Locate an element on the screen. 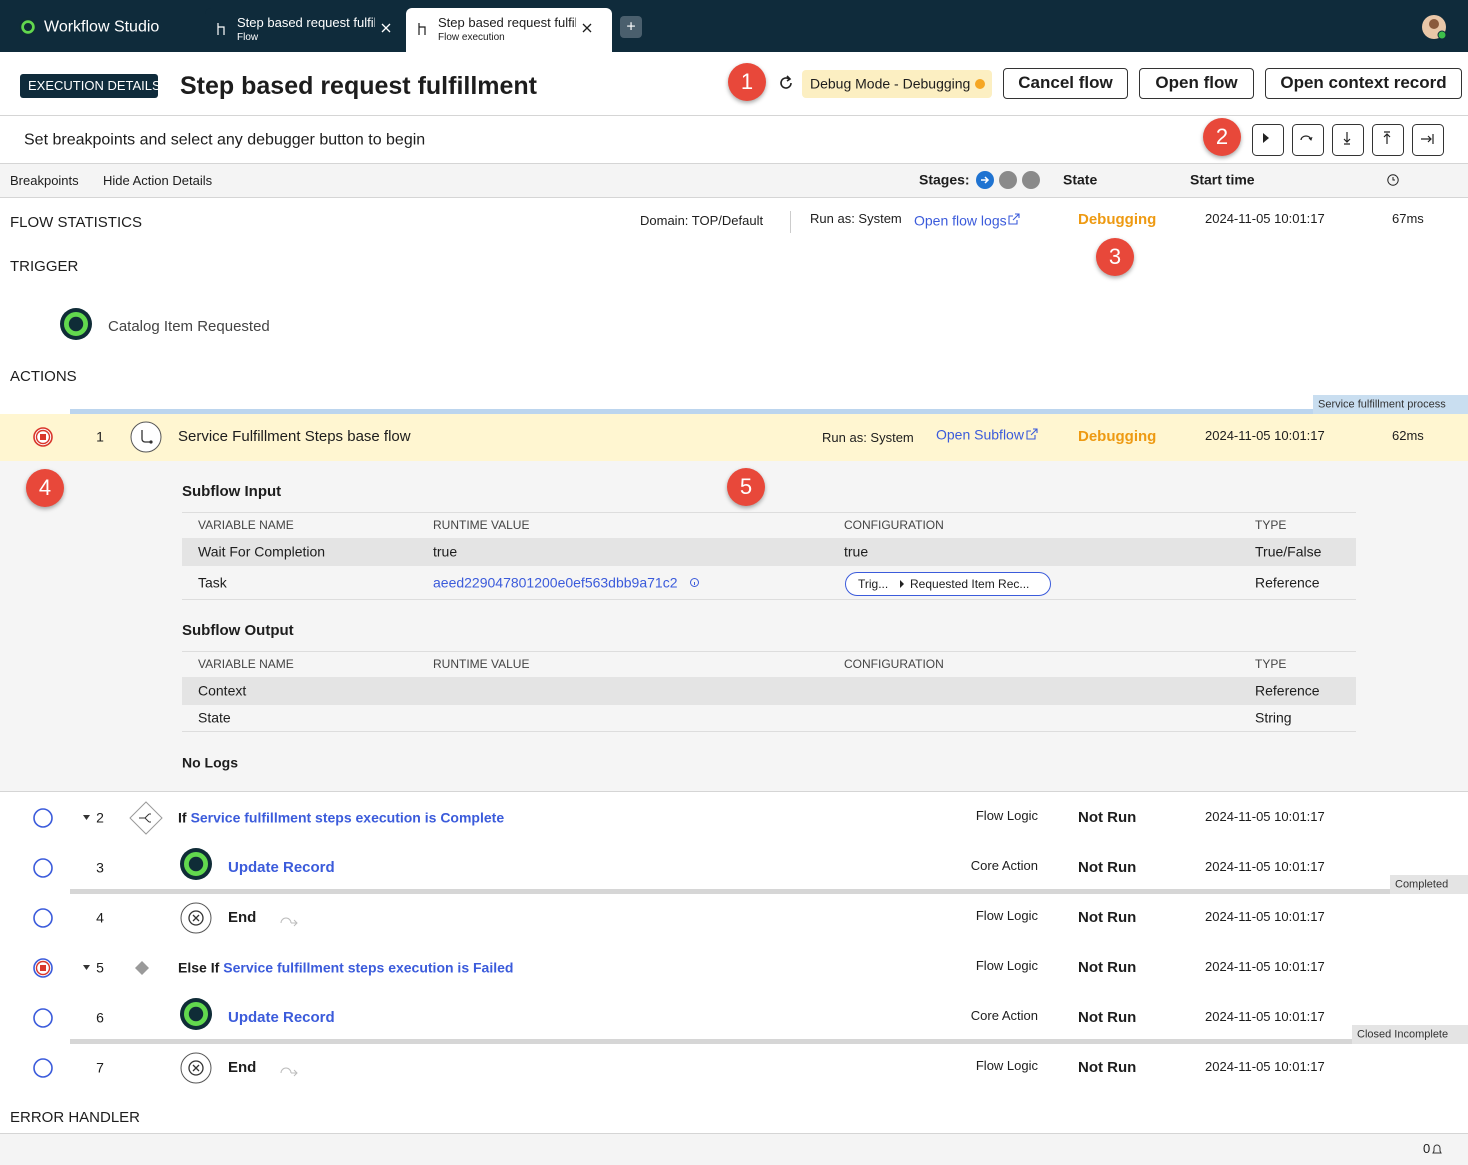 This screenshot has width=1468, height=1165. clock is located at coordinates (1393, 180).